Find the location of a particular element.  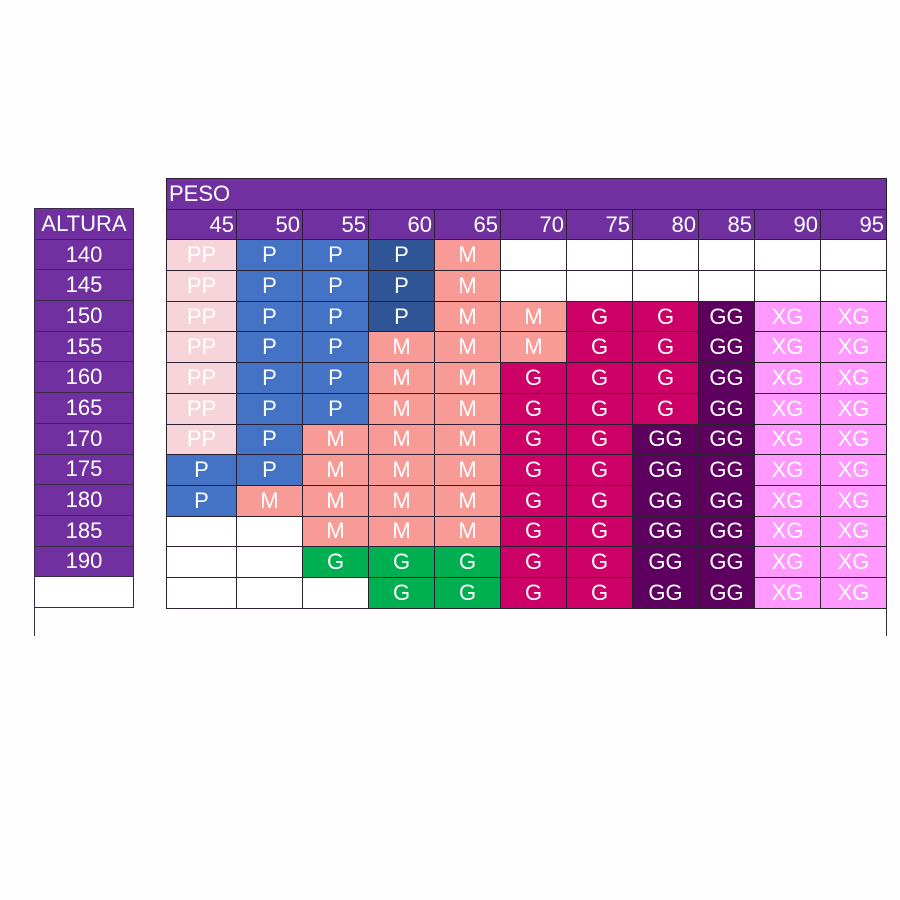

height-cell: 175 is located at coordinates (84, 469).